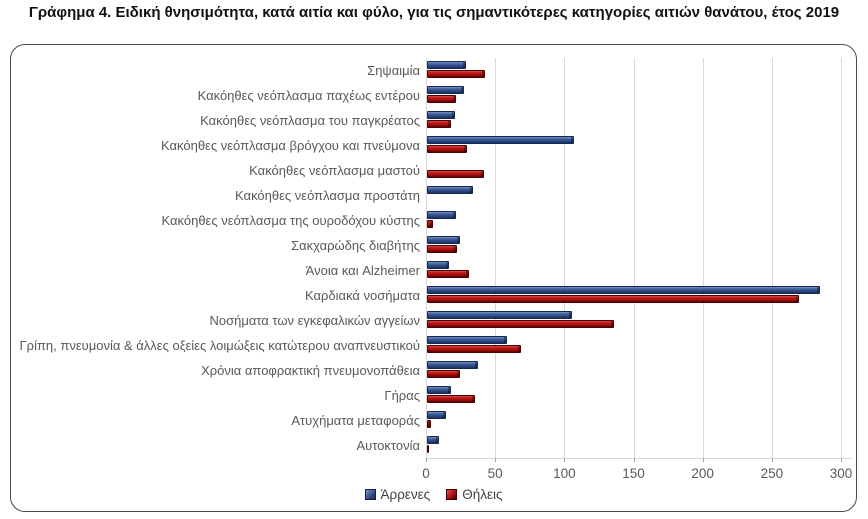  What do you see at coordinates (452, 494) in the screenshot?
I see `legend-swatch-females` at bounding box center [452, 494].